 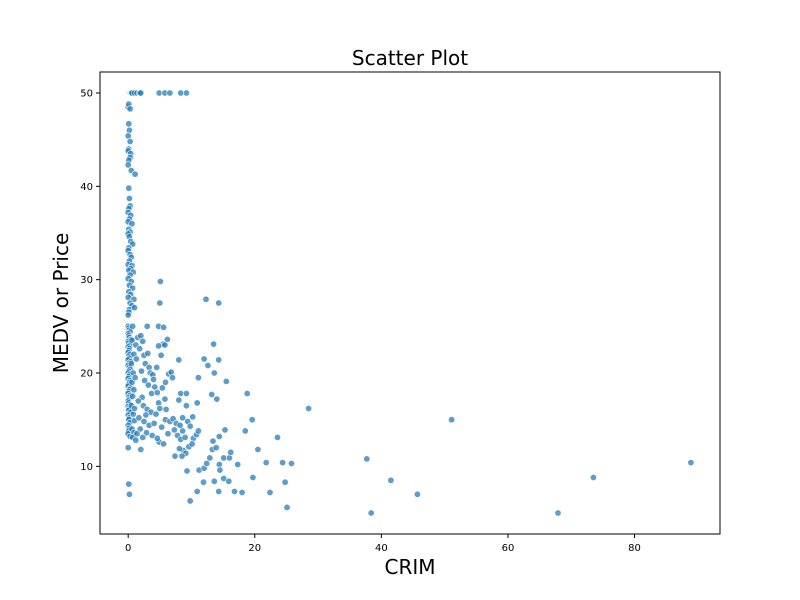 What do you see at coordinates (86, 187) in the screenshot?
I see `y-tick-label: 40` at bounding box center [86, 187].